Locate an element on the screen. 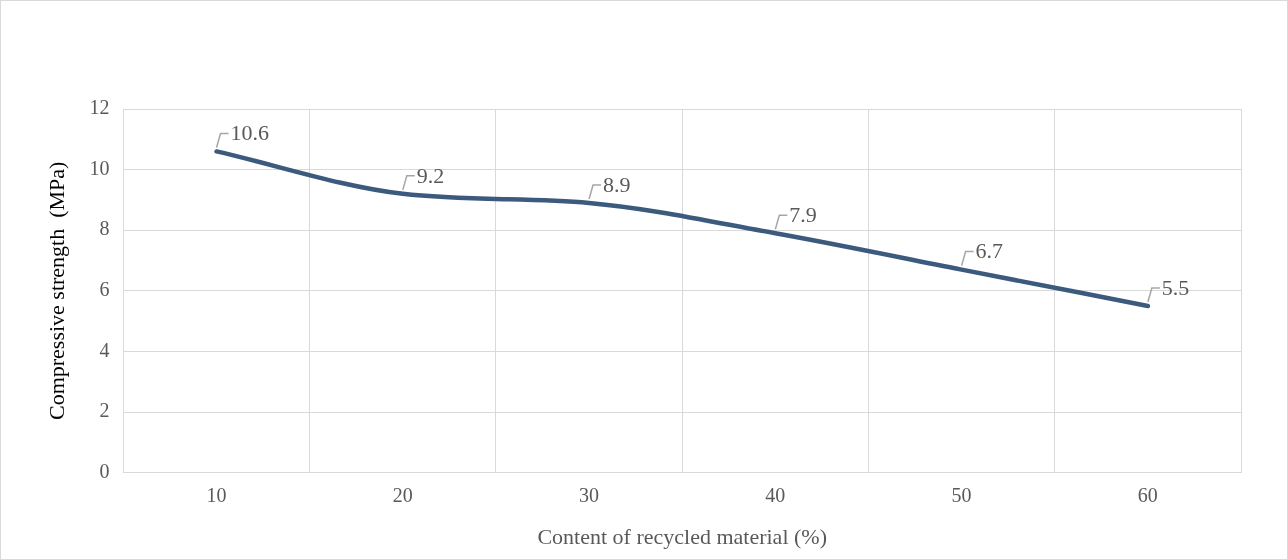  y-tick-label: 2 is located at coordinates (104, 410).